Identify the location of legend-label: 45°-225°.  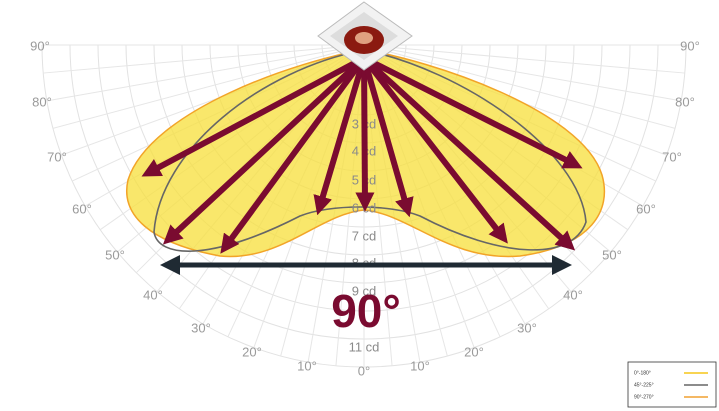
(644, 385).